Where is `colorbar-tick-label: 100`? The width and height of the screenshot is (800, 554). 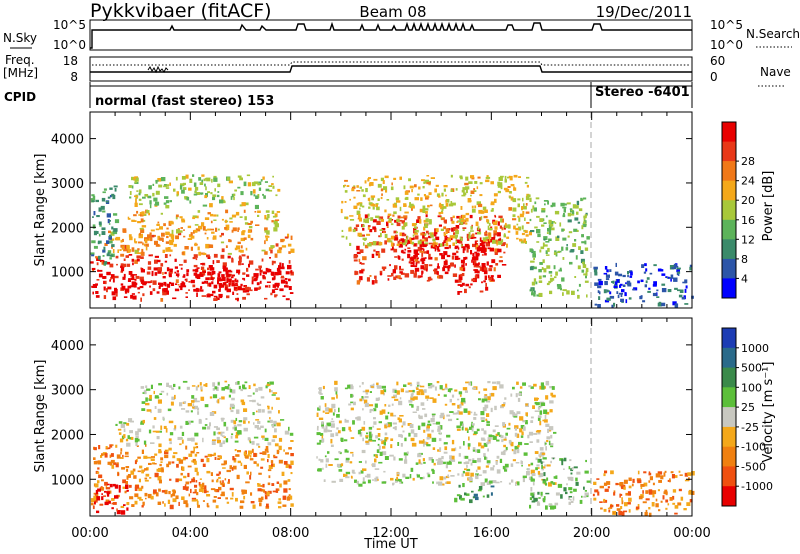 colorbar-tick-label: 100 is located at coordinates (751, 387).